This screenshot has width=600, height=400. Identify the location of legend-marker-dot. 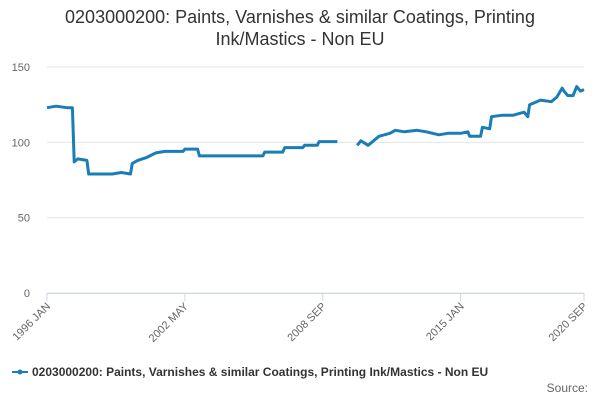
(20, 372).